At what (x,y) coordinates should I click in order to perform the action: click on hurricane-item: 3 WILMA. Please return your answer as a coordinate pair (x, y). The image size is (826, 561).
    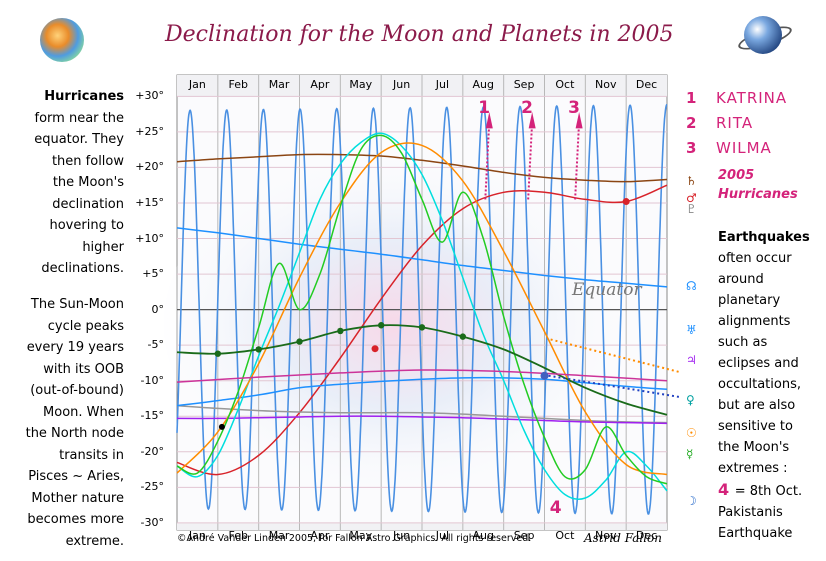
    Looking at the image, I should click on (736, 148).